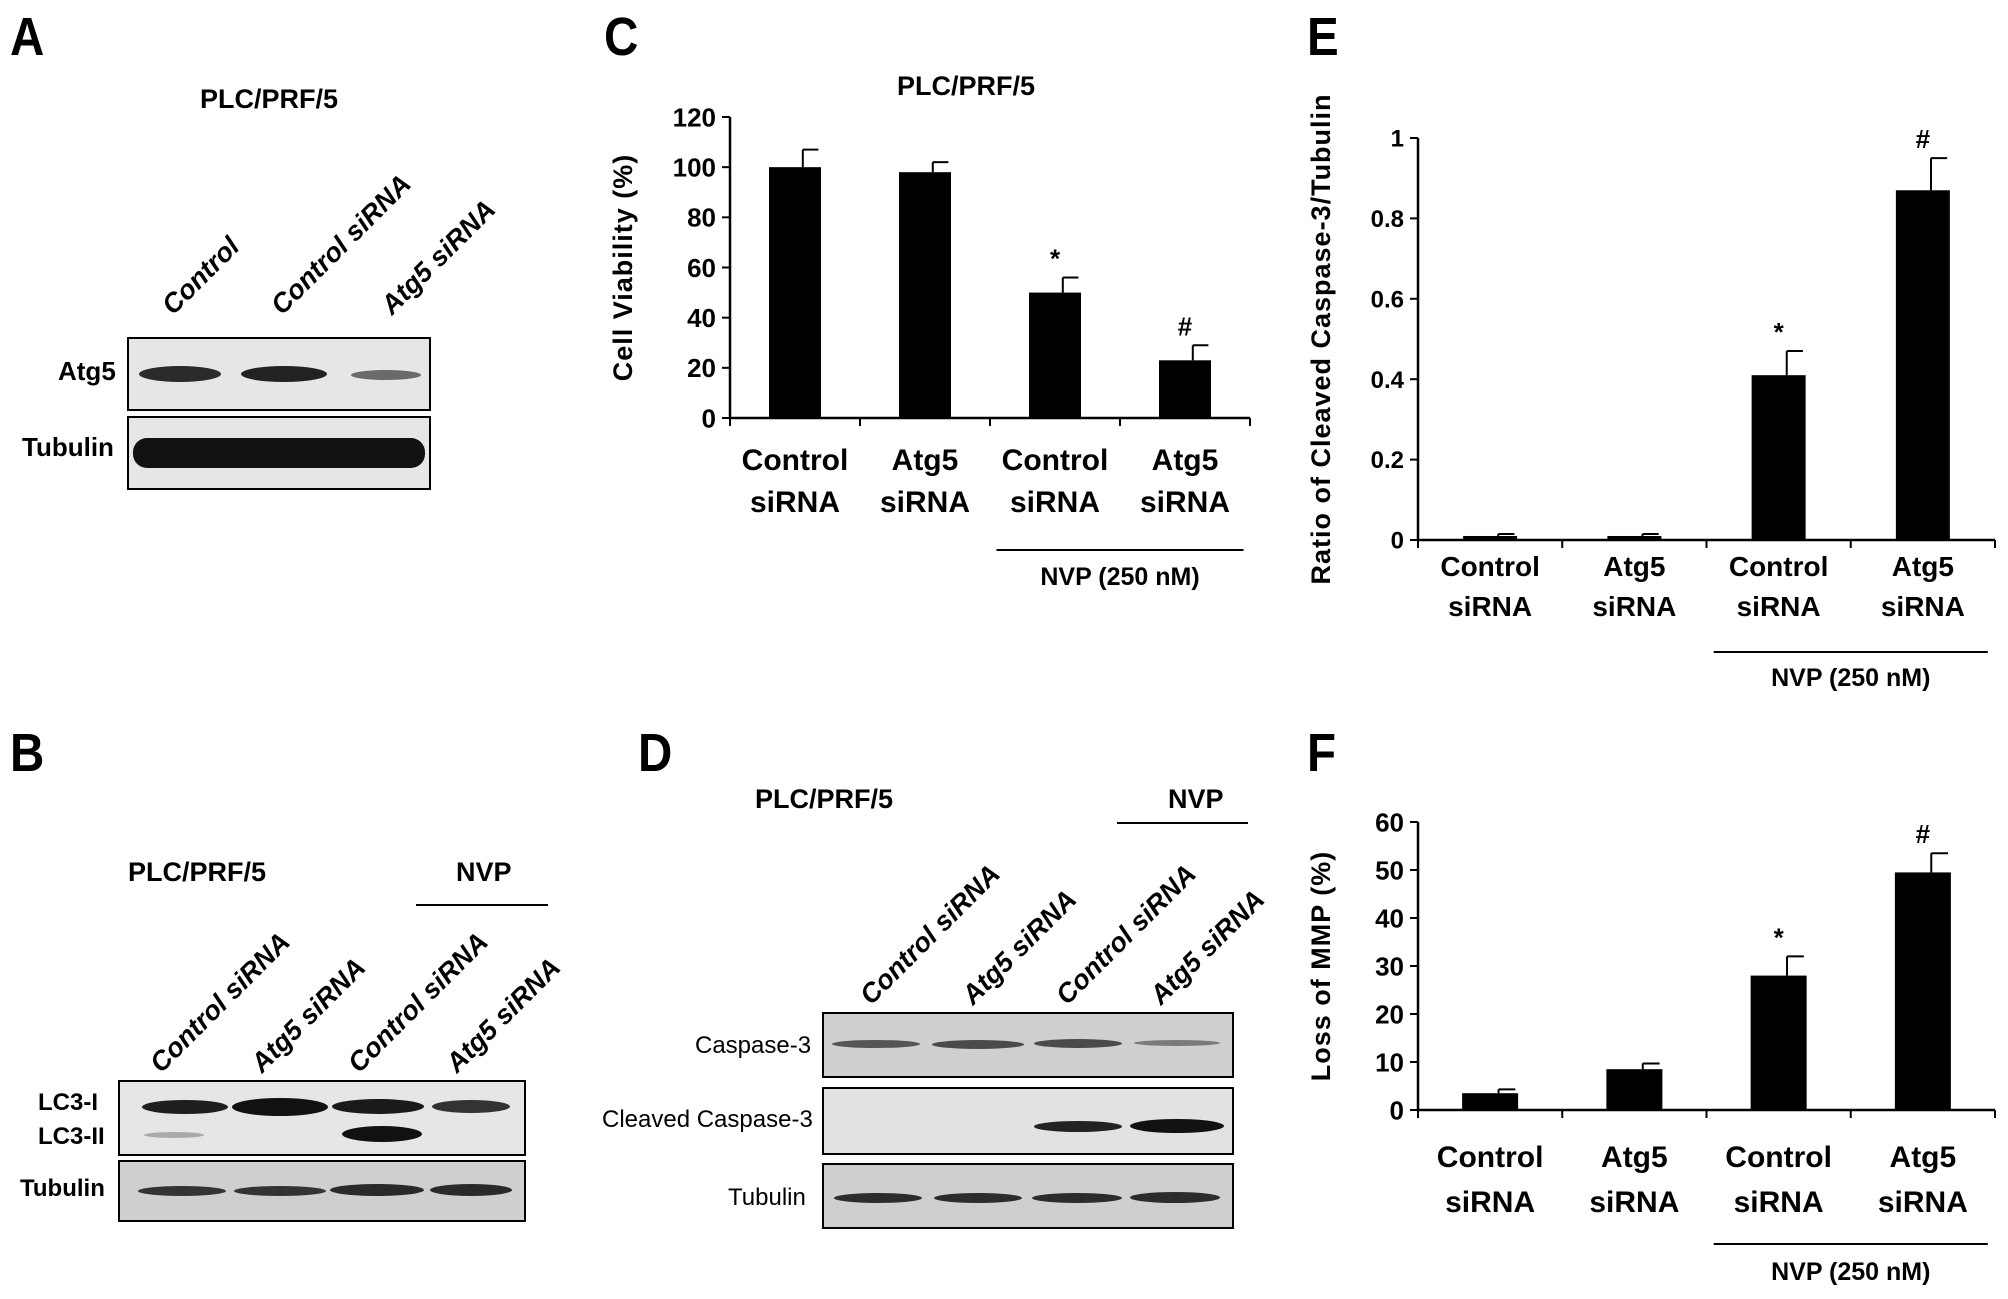 Image resolution: width=2008 pixels, height=1299 pixels. I want to click on panel-b-row-lc3-i: LC3-I, so click(68, 1102).